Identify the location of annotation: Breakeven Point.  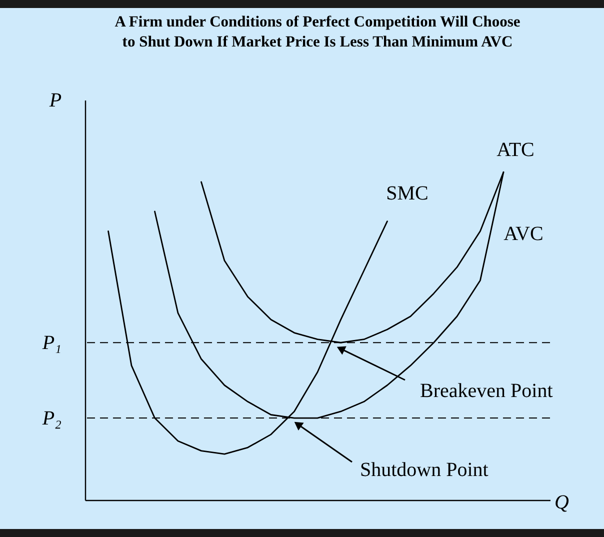
(487, 391).